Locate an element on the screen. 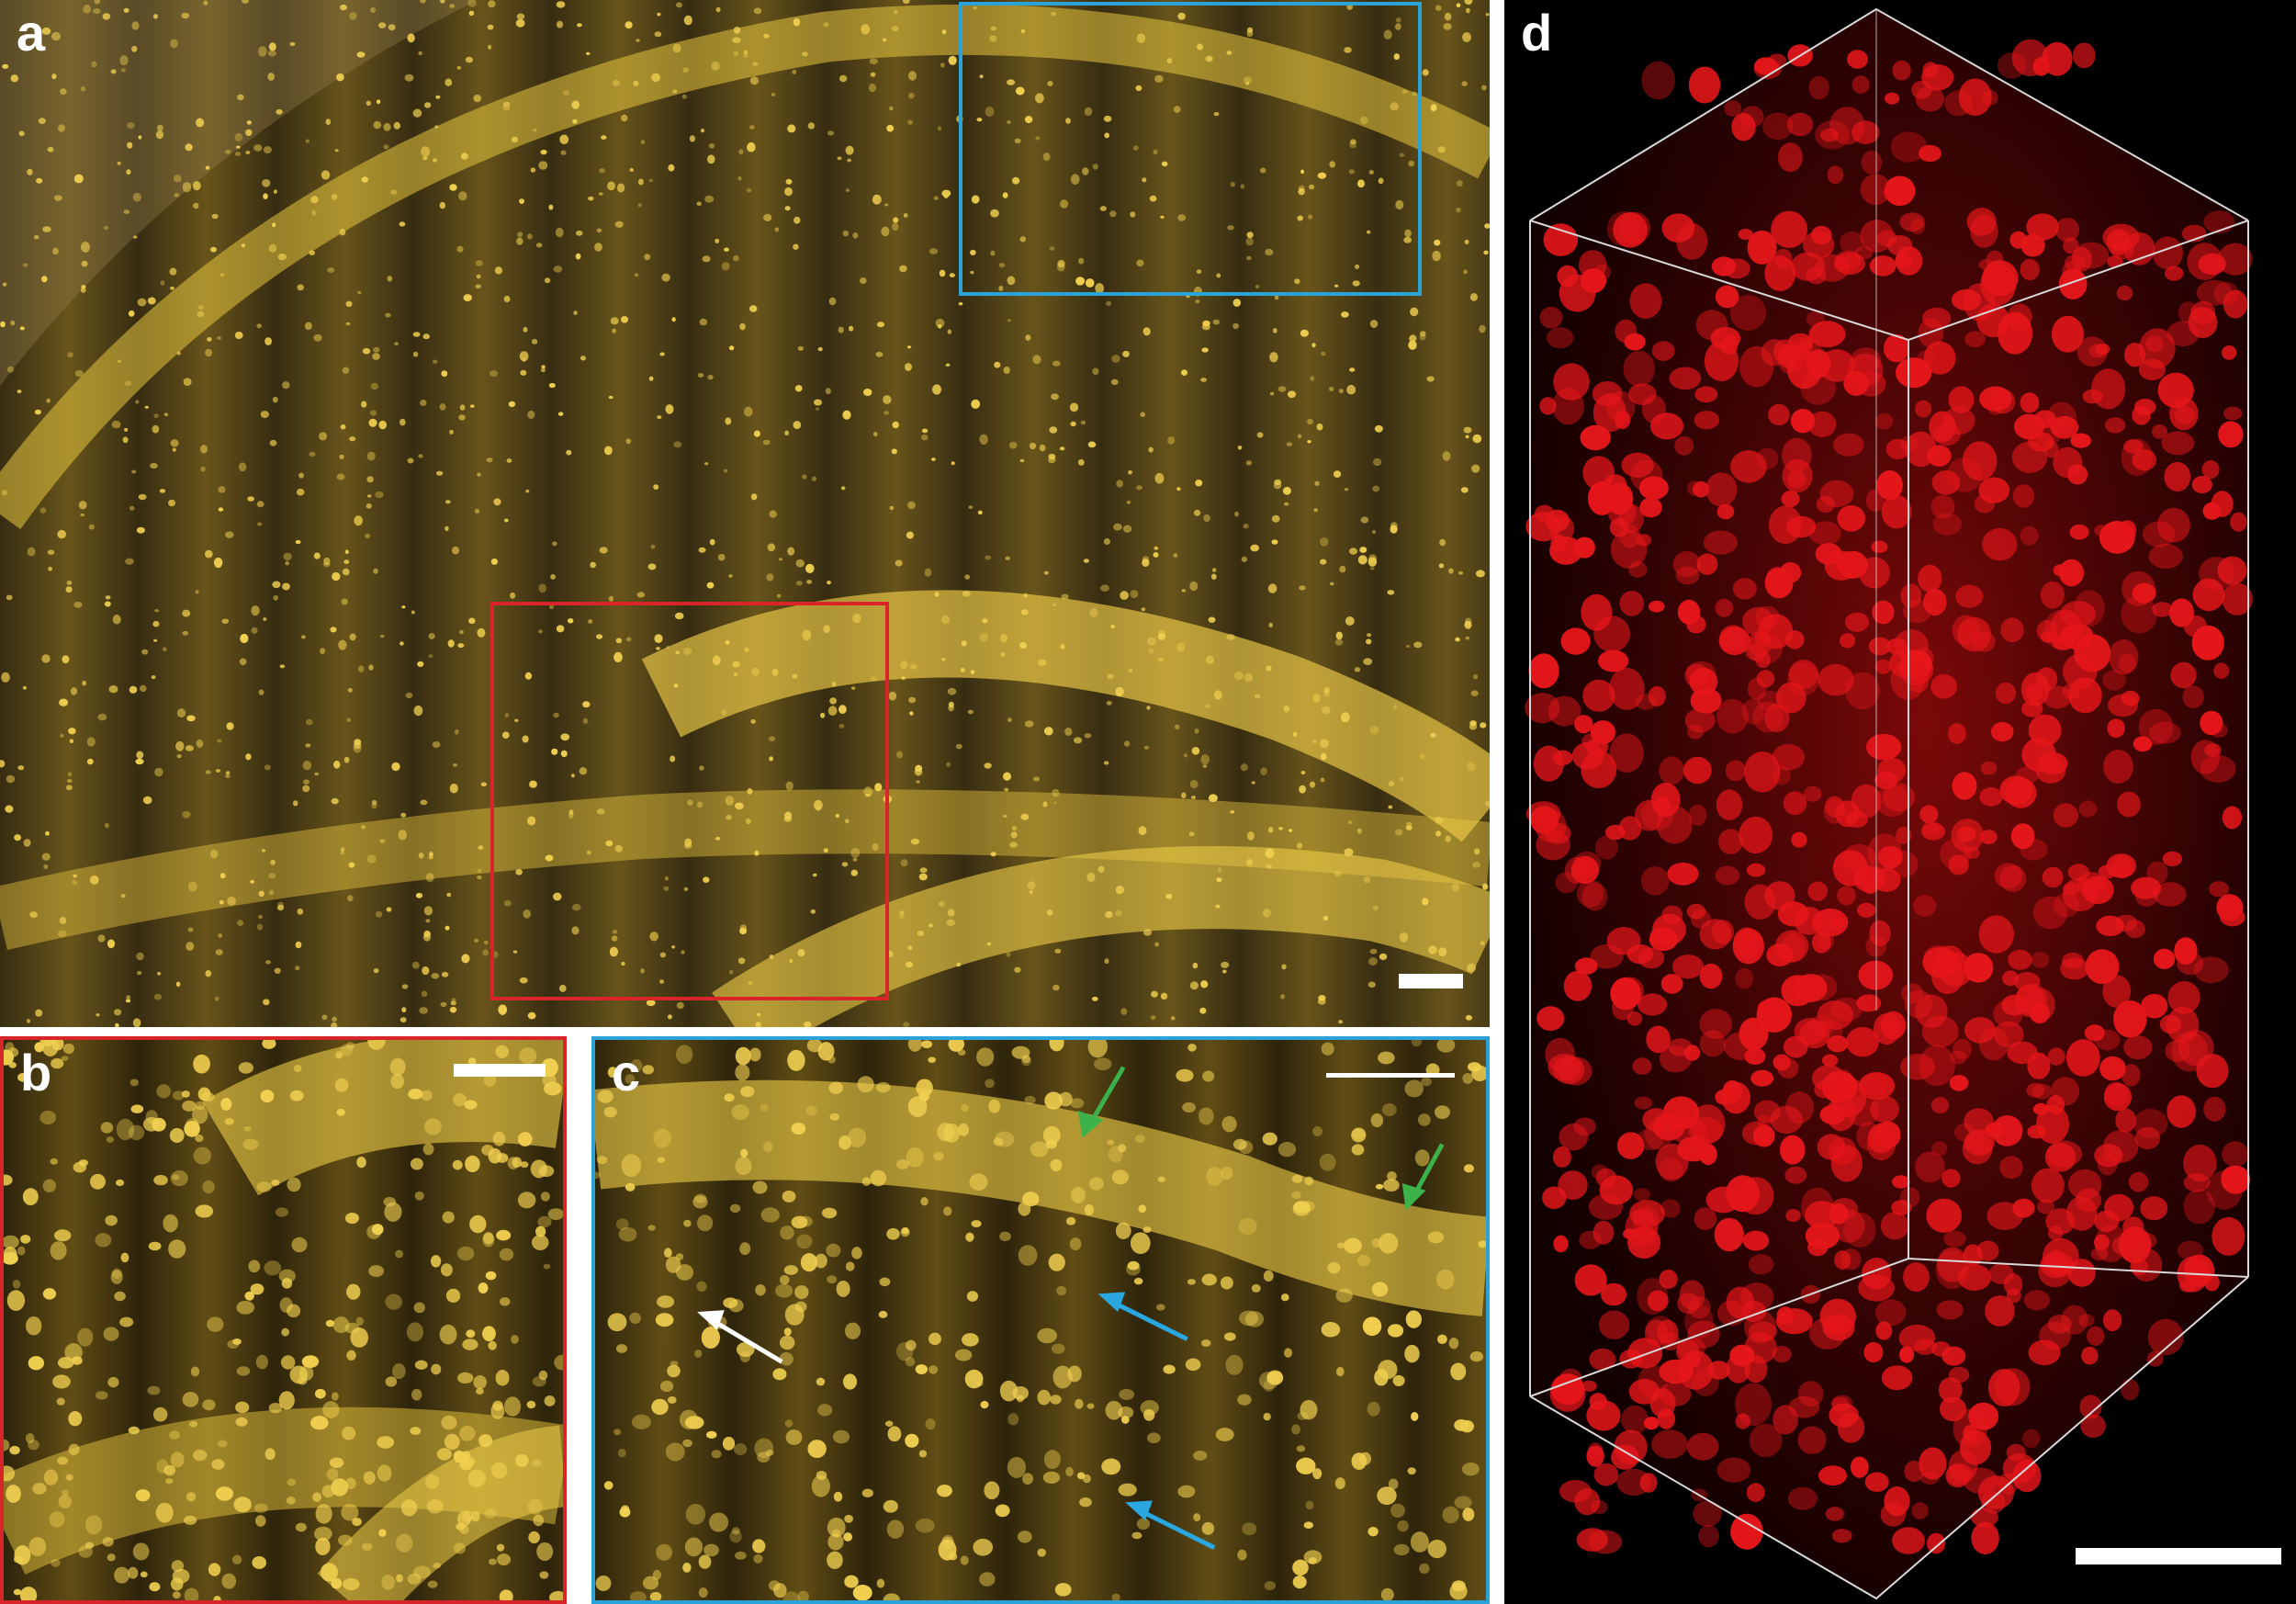 This screenshot has height=1604, width=2296. dentate-gyrus-upper is located at coordinates (1065, 716).